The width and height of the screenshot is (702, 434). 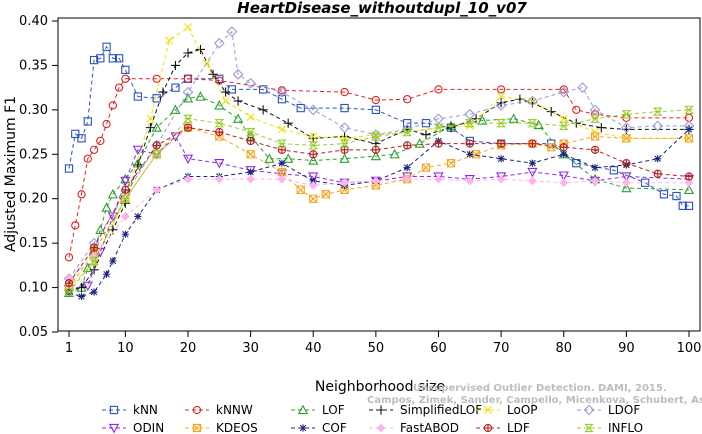 I want to click on legend-item-cof: COF, so click(x=319, y=427).